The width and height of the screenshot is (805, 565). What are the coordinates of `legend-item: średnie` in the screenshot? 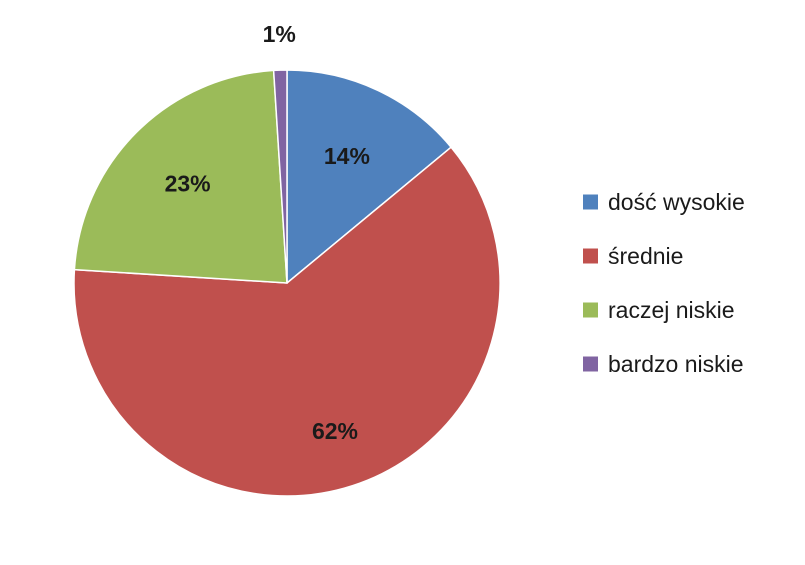 It's located at (633, 256).